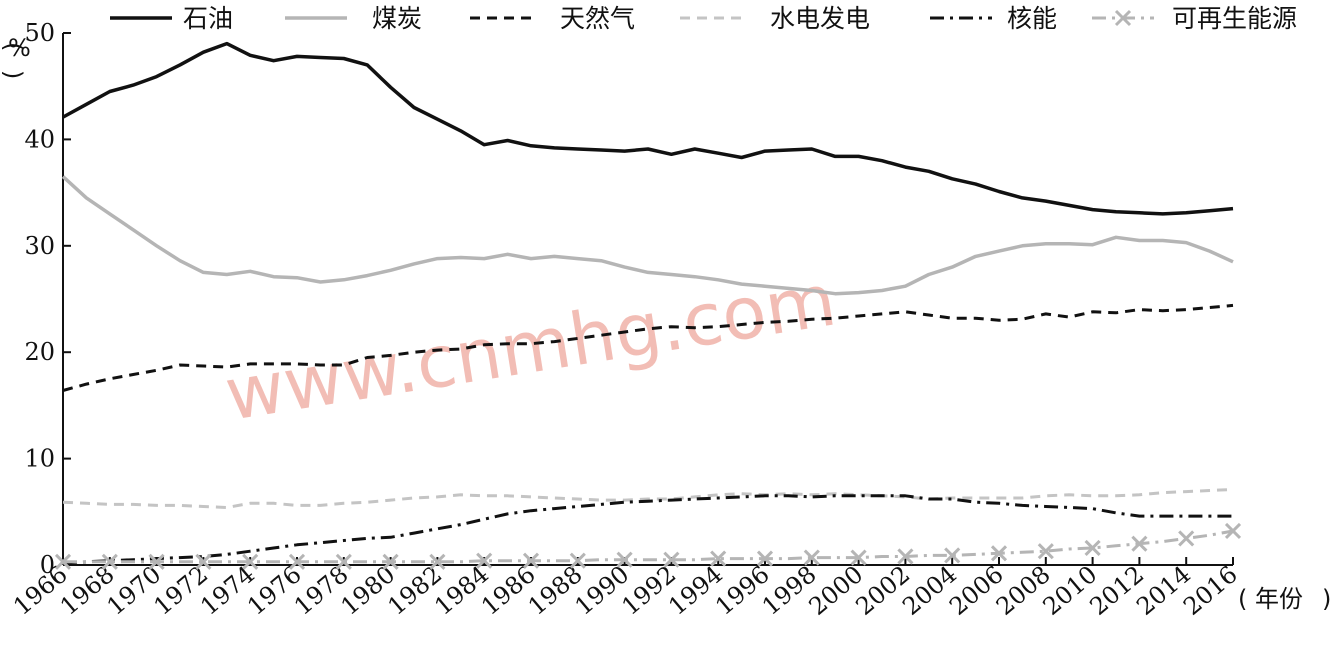  I want to click on x-tick-label: 1994, so click(695, 590).